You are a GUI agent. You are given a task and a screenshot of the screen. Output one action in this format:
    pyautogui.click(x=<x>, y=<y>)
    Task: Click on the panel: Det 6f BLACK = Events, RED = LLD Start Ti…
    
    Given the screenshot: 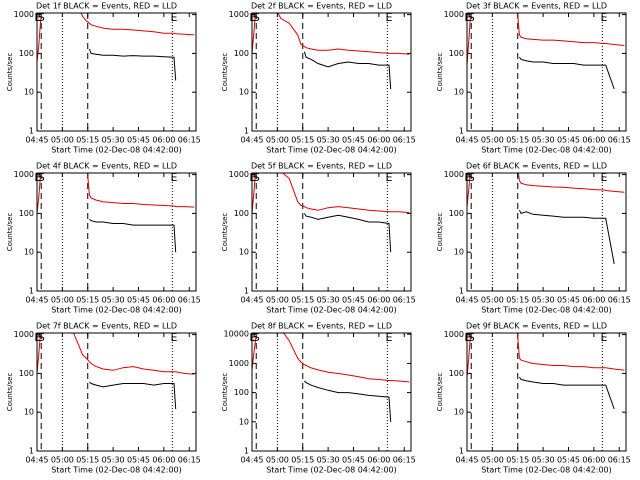 What is the action you would take?
    pyautogui.click(x=533, y=238)
    